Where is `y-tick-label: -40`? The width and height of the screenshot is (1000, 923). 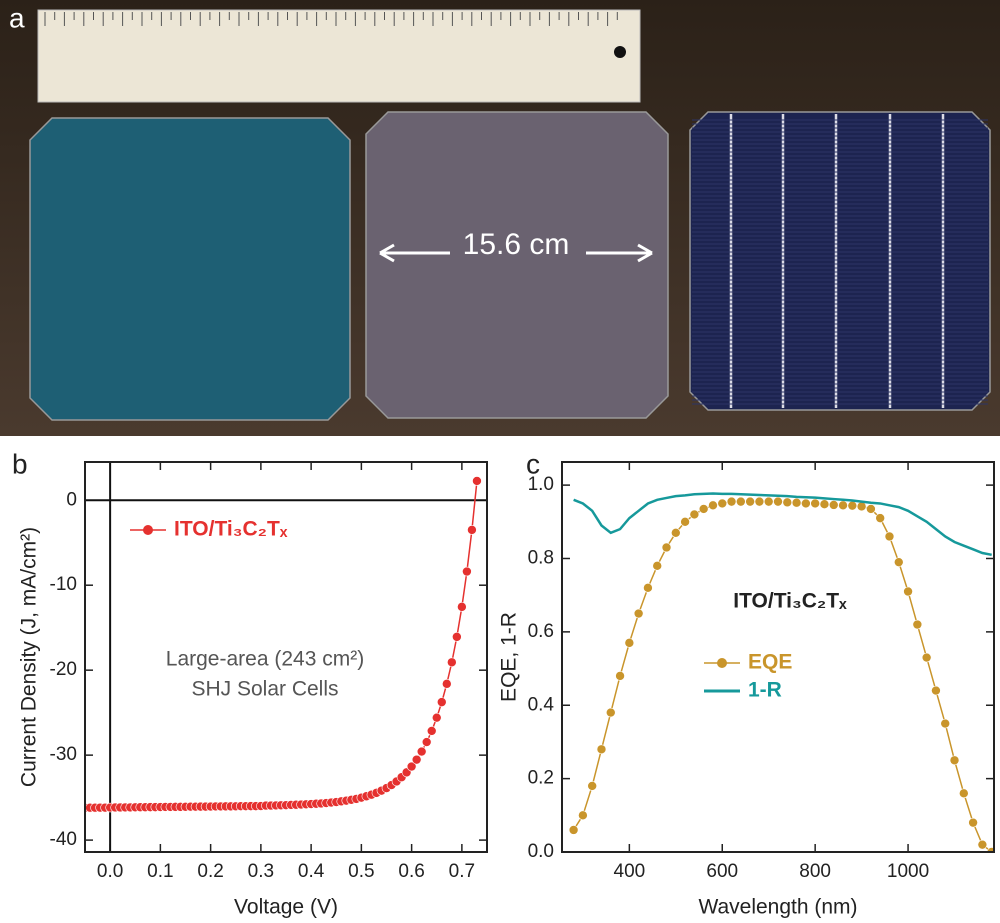 y-tick-label: -40 is located at coordinates (63, 839).